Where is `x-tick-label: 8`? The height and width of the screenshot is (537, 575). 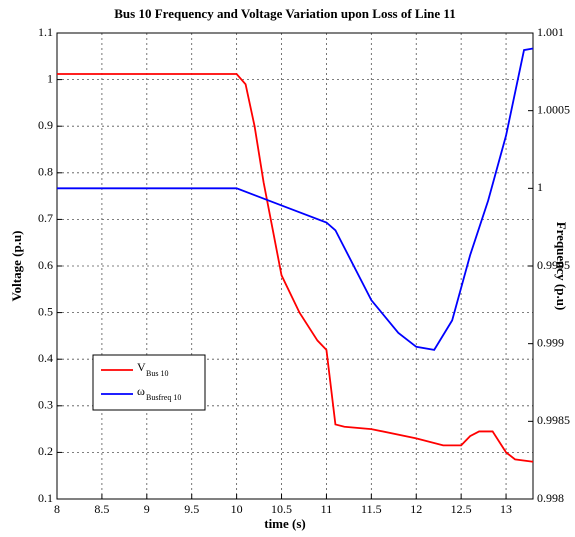
x-tick-label: 8 is located at coordinates (57, 509).